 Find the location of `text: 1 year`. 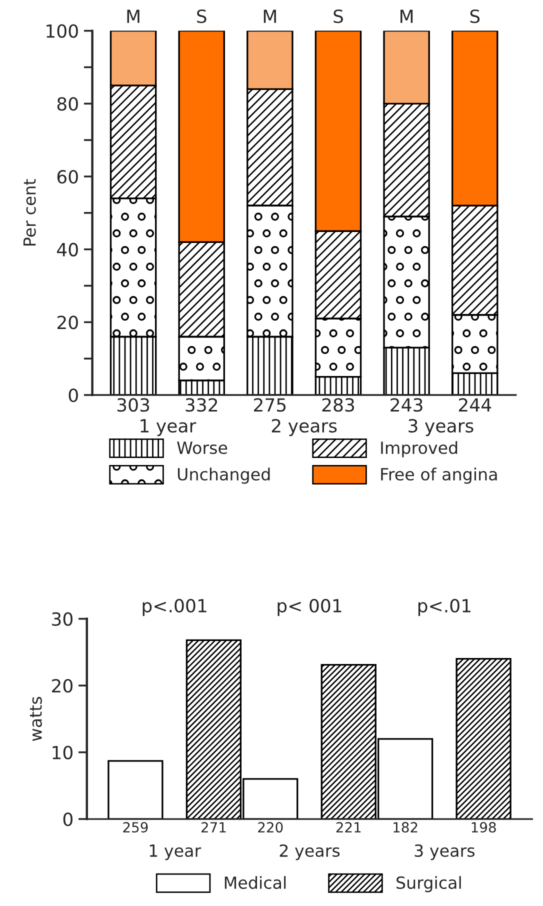

text: 1 year is located at coordinates (168, 427).